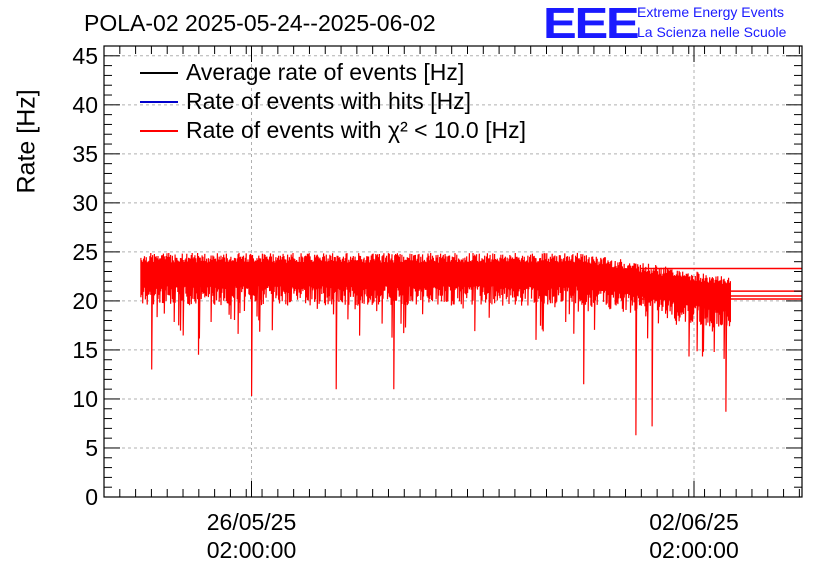 The image size is (836, 572). Describe the element at coordinates (26, 141) in the screenshot. I see `y-axis-label: Rate [Hz]` at that location.